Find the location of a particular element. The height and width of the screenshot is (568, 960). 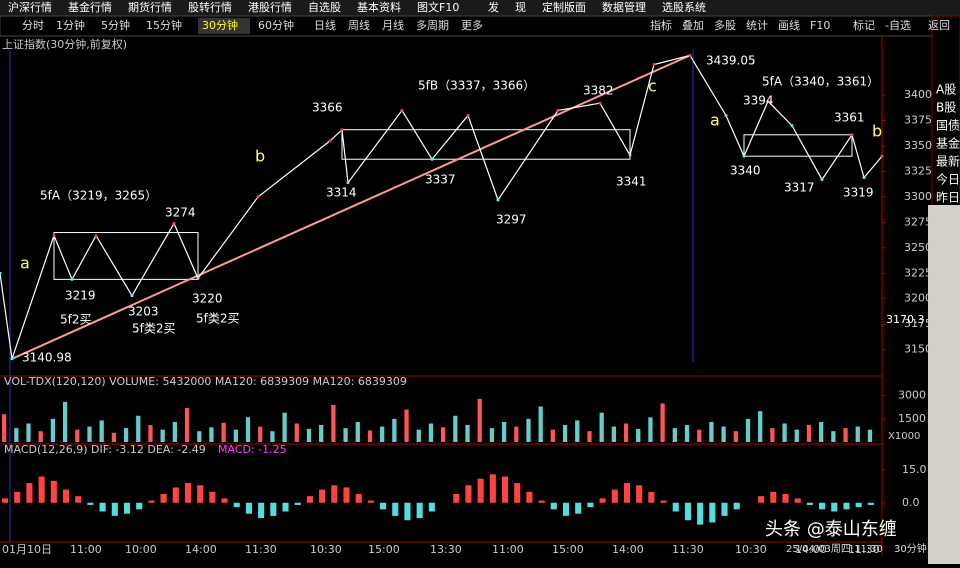

menu-item: 选股系统 is located at coordinates (684, 7).